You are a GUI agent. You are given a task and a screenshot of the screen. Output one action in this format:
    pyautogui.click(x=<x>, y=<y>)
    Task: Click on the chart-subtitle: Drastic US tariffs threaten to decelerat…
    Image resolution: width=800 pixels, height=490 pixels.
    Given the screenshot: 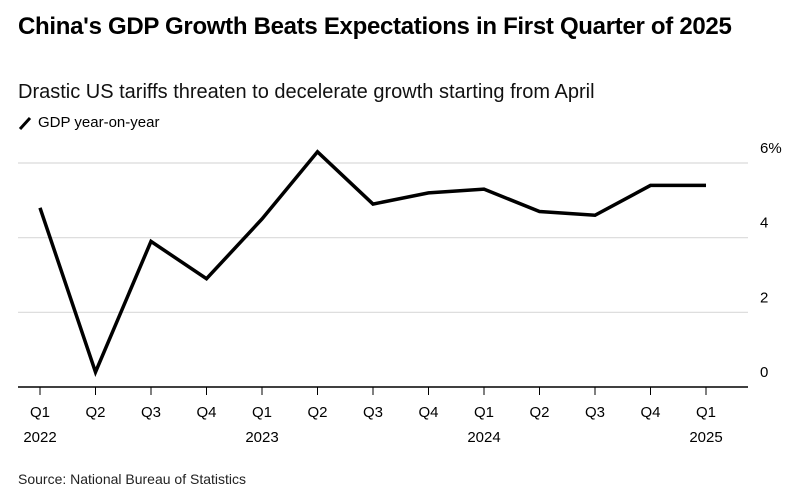 What is the action you would take?
    pyautogui.click(x=306, y=92)
    